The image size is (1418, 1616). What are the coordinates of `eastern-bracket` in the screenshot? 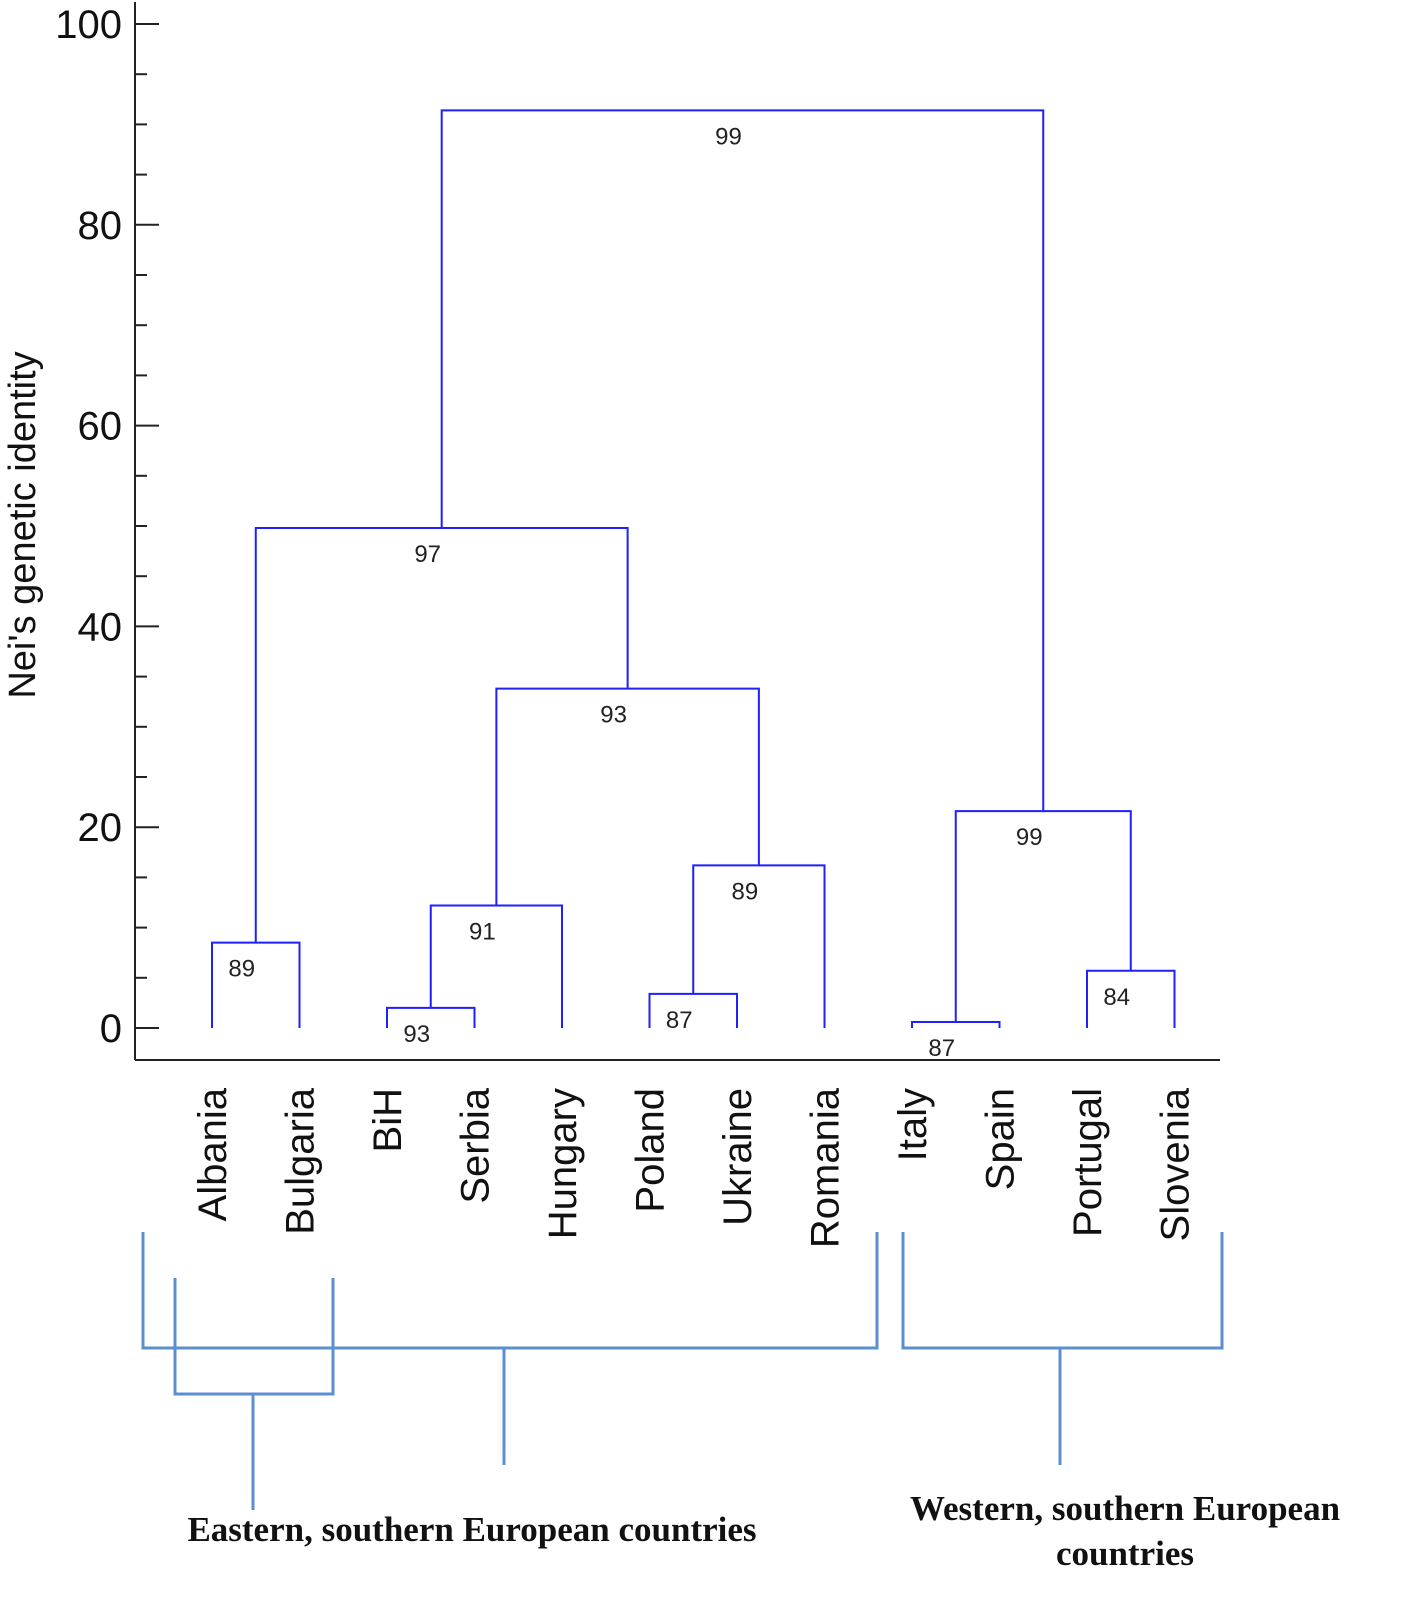 It's located at (510, 1348).